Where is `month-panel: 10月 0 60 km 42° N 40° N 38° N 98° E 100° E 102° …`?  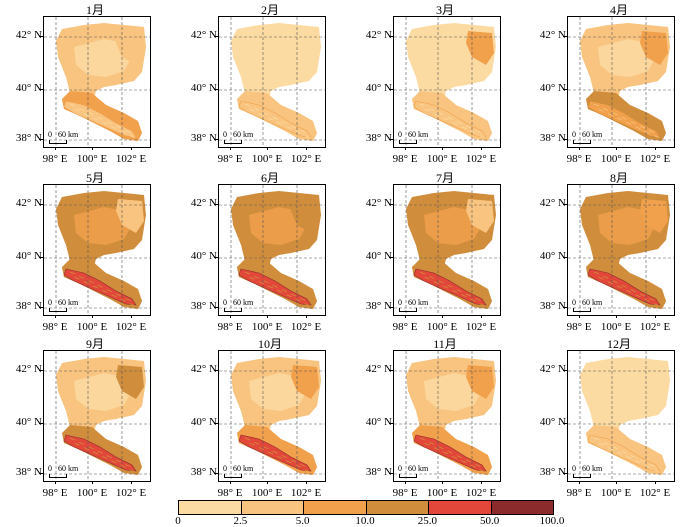
month-panel: 10月 0 60 km 42° N 40° N 38° N 98° E 100° E 102° … is located at coordinates (262, 421).